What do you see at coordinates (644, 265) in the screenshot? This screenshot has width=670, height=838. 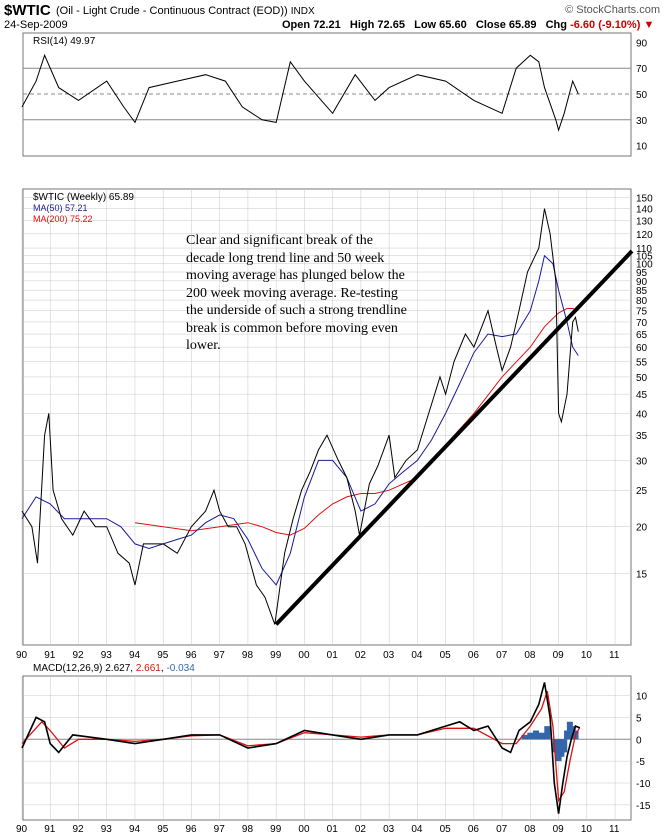 I see `price-tick-label: 100` at bounding box center [644, 265].